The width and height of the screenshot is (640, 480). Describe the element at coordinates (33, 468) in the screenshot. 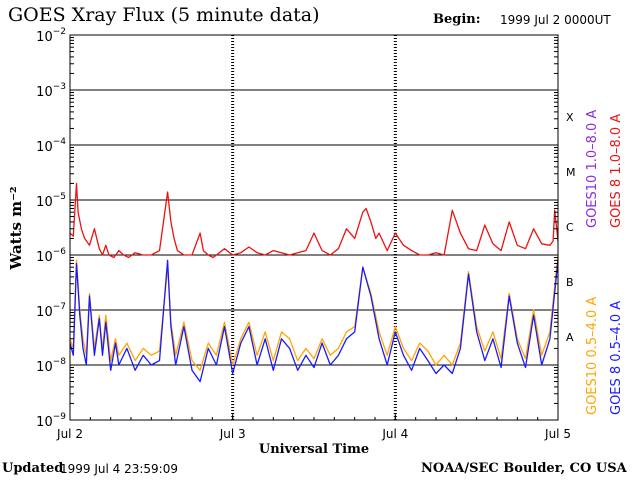

I see `updated-label: Updated` at that location.